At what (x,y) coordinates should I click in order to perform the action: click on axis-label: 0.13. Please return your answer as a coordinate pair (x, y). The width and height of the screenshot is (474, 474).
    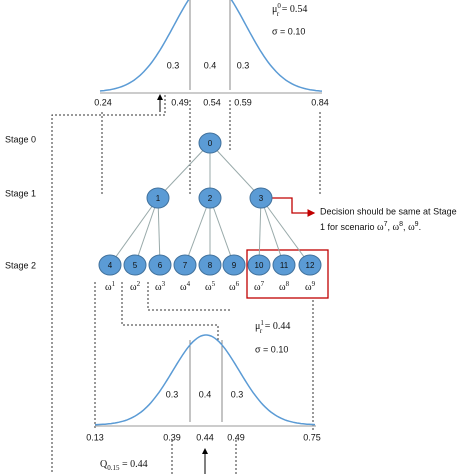
    Looking at the image, I should click on (95, 437).